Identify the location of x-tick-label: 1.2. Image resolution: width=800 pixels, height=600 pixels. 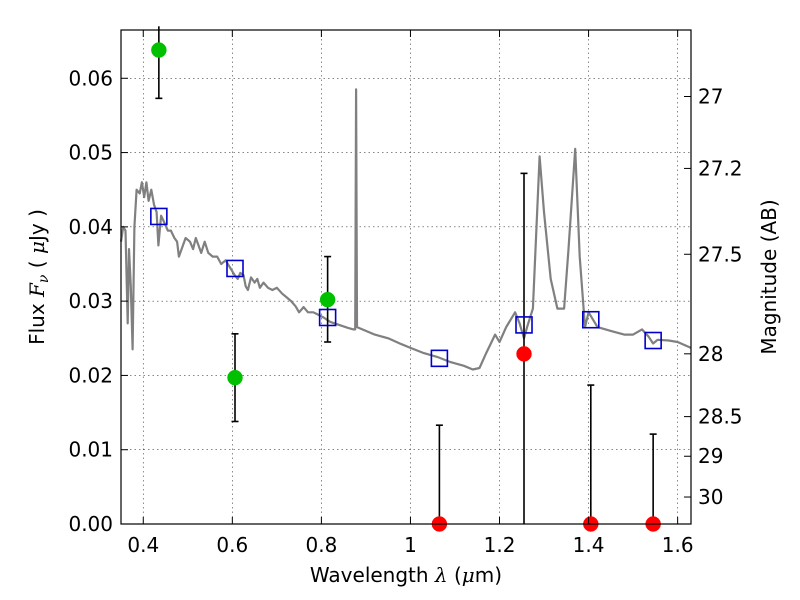
(500, 545).